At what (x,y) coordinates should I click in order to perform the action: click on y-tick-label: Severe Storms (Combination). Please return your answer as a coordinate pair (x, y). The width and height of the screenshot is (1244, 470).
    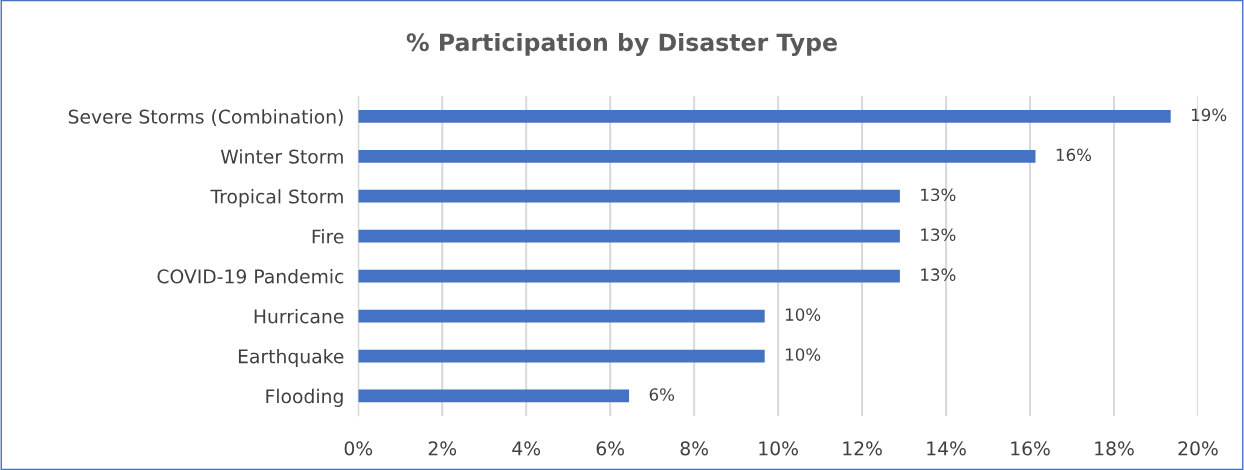
    Looking at the image, I should click on (205, 117).